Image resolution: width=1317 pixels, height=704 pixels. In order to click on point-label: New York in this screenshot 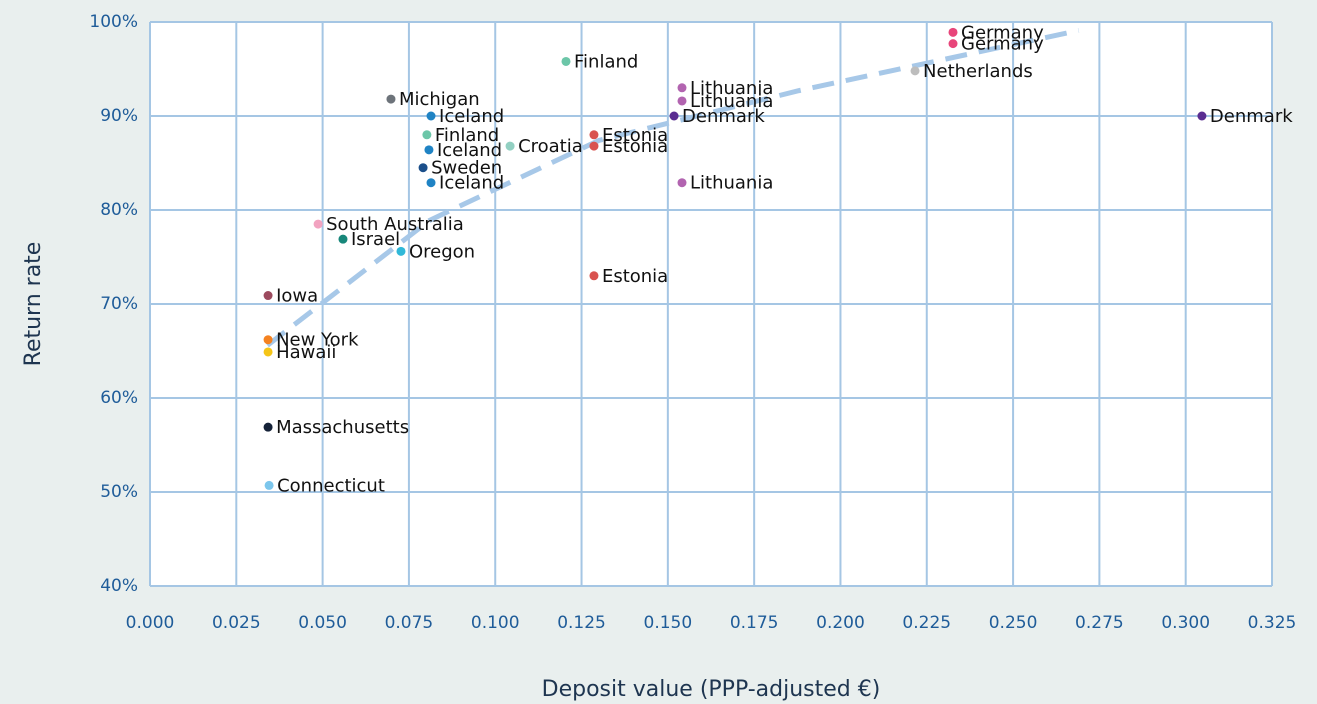, I will do `click(317, 340)`.